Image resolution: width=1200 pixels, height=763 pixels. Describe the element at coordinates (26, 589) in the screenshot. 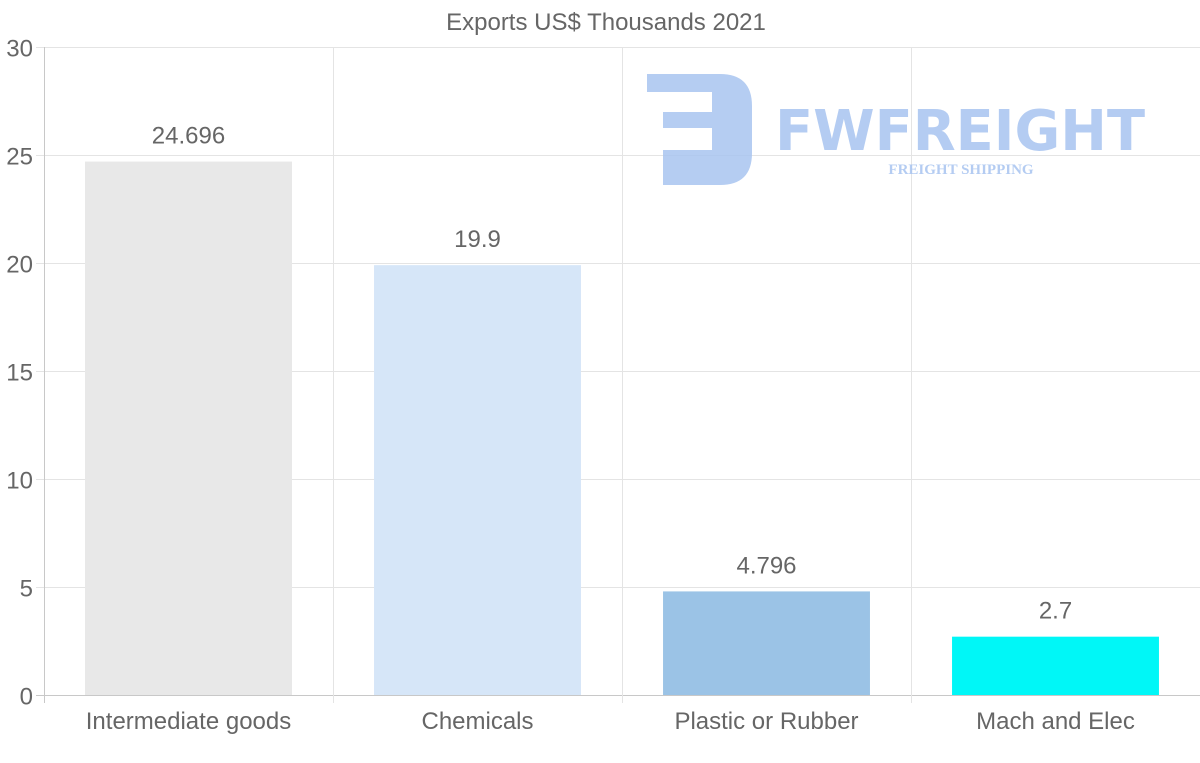

I see `y-tick-label: 5` at that location.